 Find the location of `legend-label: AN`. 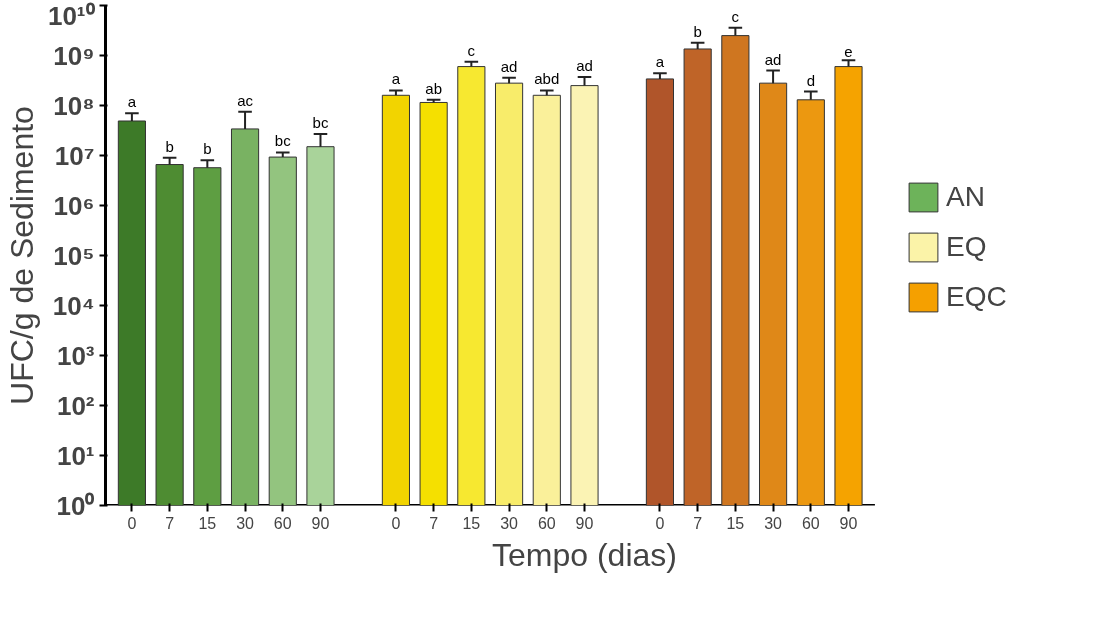

legend-label: AN is located at coordinates (965, 197).